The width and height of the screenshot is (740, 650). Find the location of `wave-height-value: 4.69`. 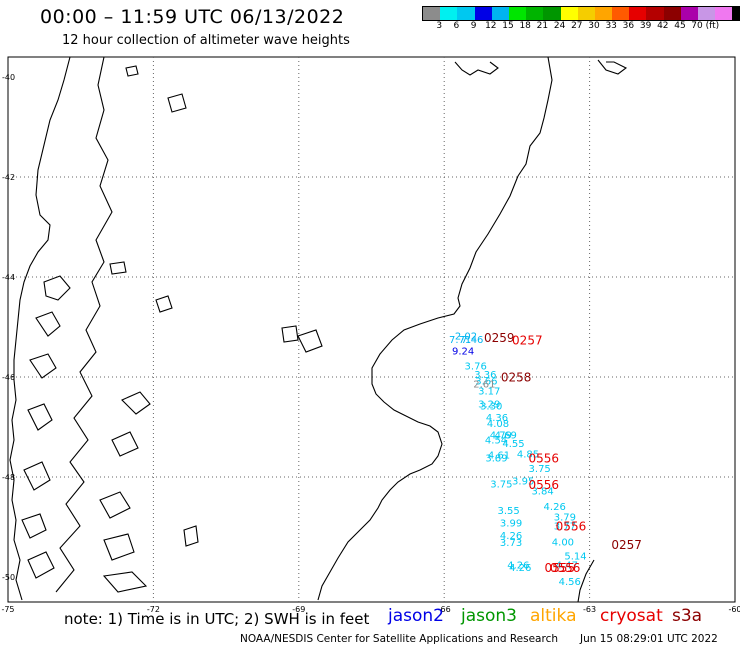

wave-height-value: 4.69 is located at coordinates (506, 436).